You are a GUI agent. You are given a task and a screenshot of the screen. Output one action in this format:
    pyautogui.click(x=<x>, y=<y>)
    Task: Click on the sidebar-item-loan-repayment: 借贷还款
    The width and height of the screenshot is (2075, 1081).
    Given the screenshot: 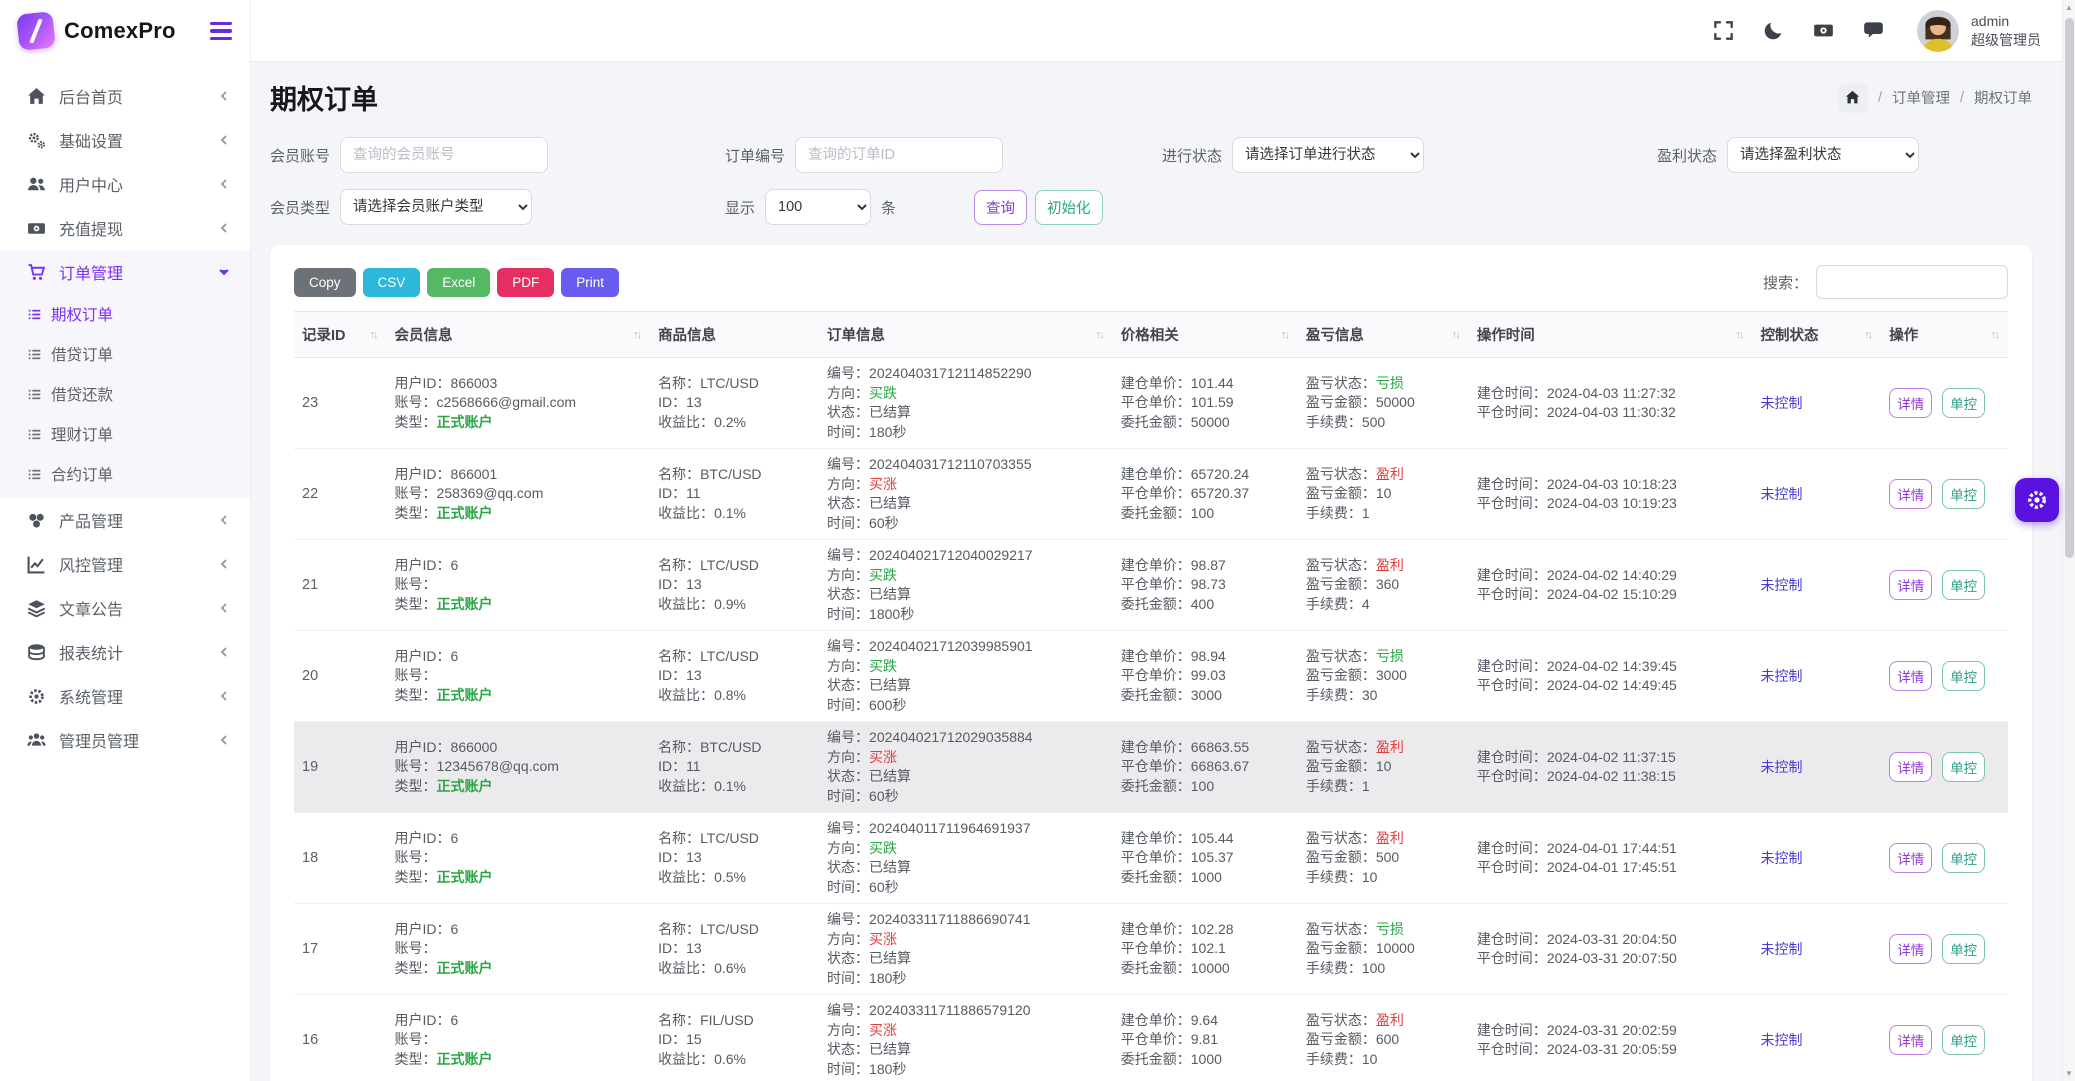 What is the action you would take?
    pyautogui.click(x=125, y=394)
    